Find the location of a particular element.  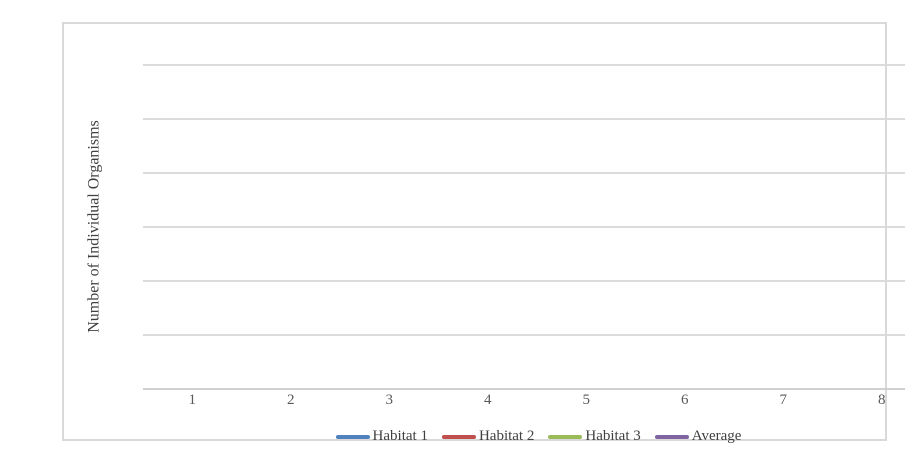

chart-legend: Habitat 1 Habitat 2 Habitat 3 Average is located at coordinates (515, 436).